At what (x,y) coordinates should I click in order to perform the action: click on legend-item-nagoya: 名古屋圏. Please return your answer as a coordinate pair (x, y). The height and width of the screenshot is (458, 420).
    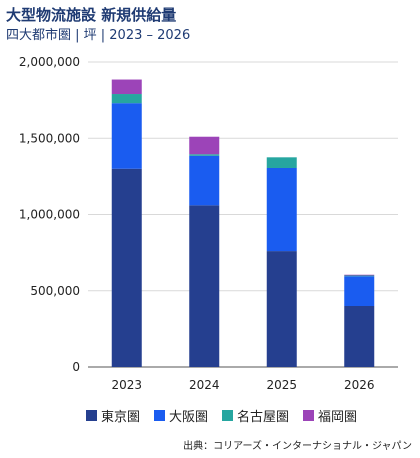
    Looking at the image, I should click on (255, 415).